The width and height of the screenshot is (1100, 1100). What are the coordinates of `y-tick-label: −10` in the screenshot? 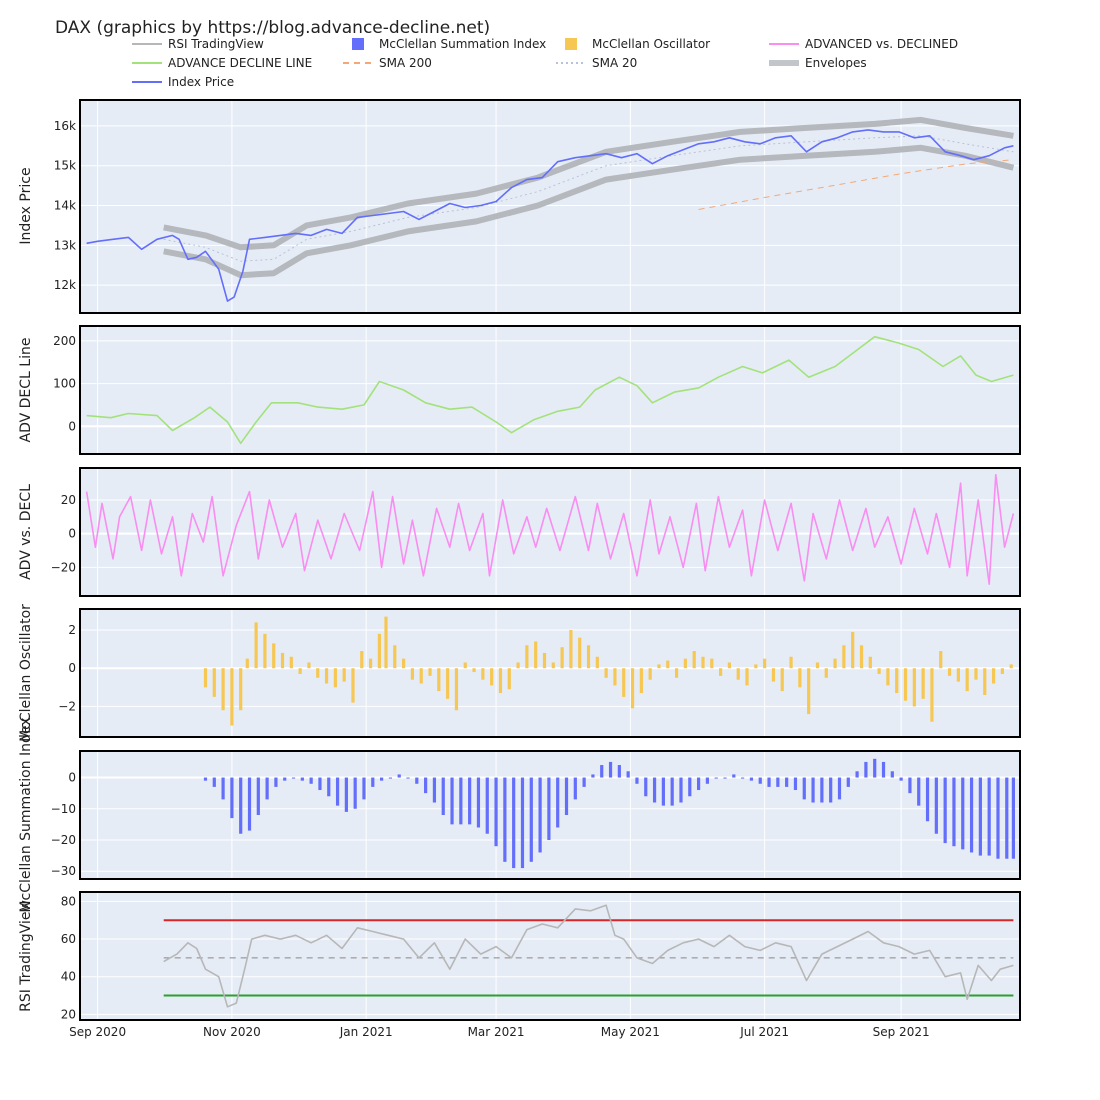 It's located at (63, 809).